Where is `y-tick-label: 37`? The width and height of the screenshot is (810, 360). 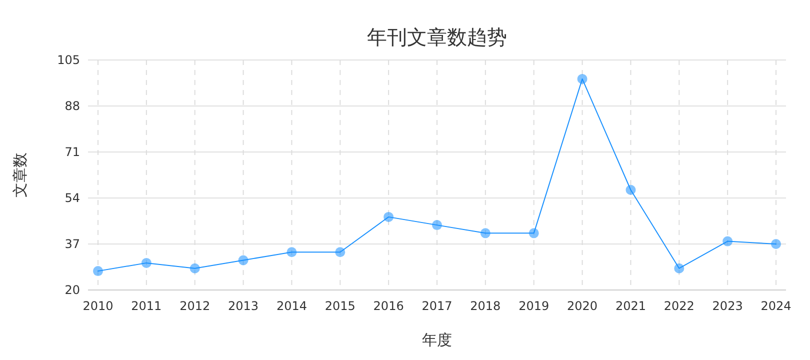 y-tick-label: 37 is located at coordinates (72, 244).